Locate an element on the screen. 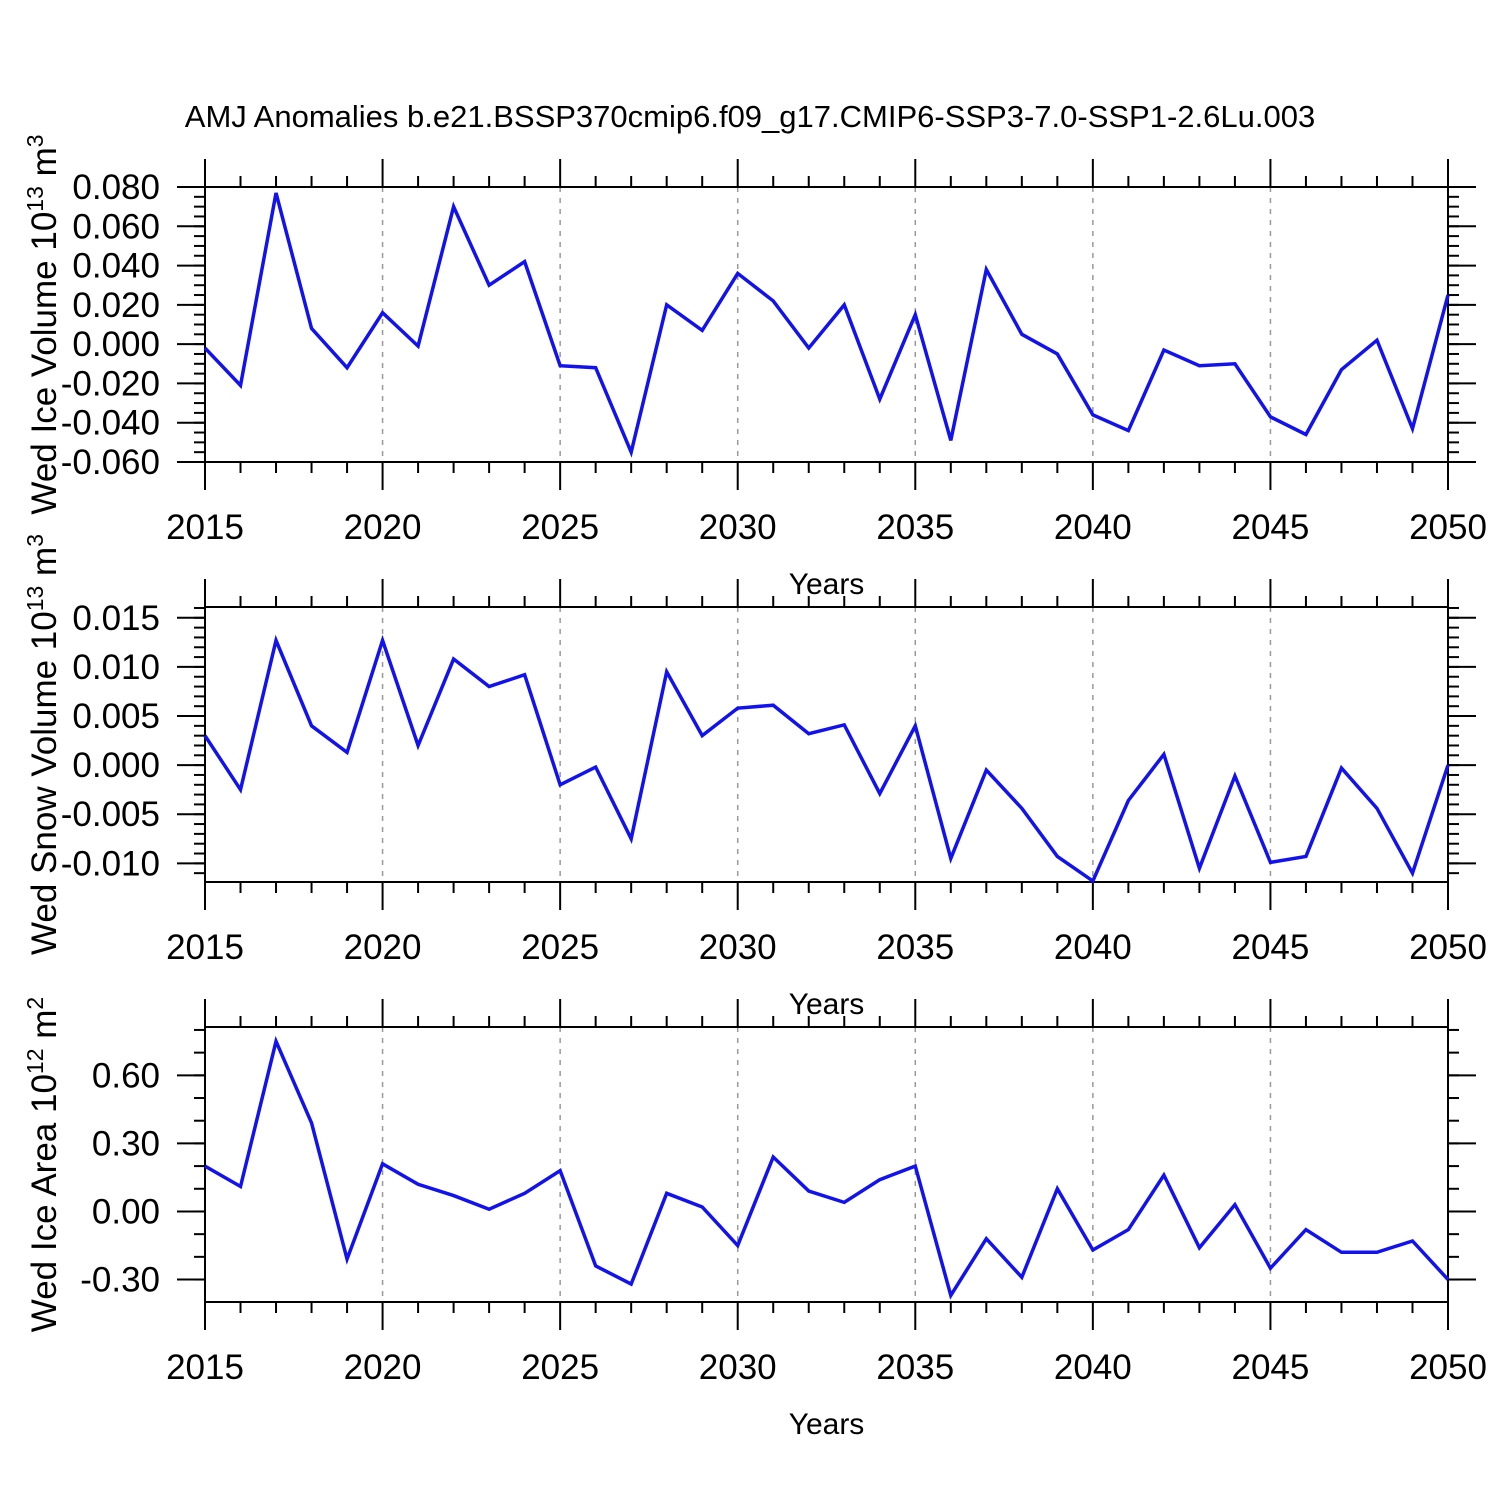  y-tick-label: -0.060 is located at coordinates (110, 462).